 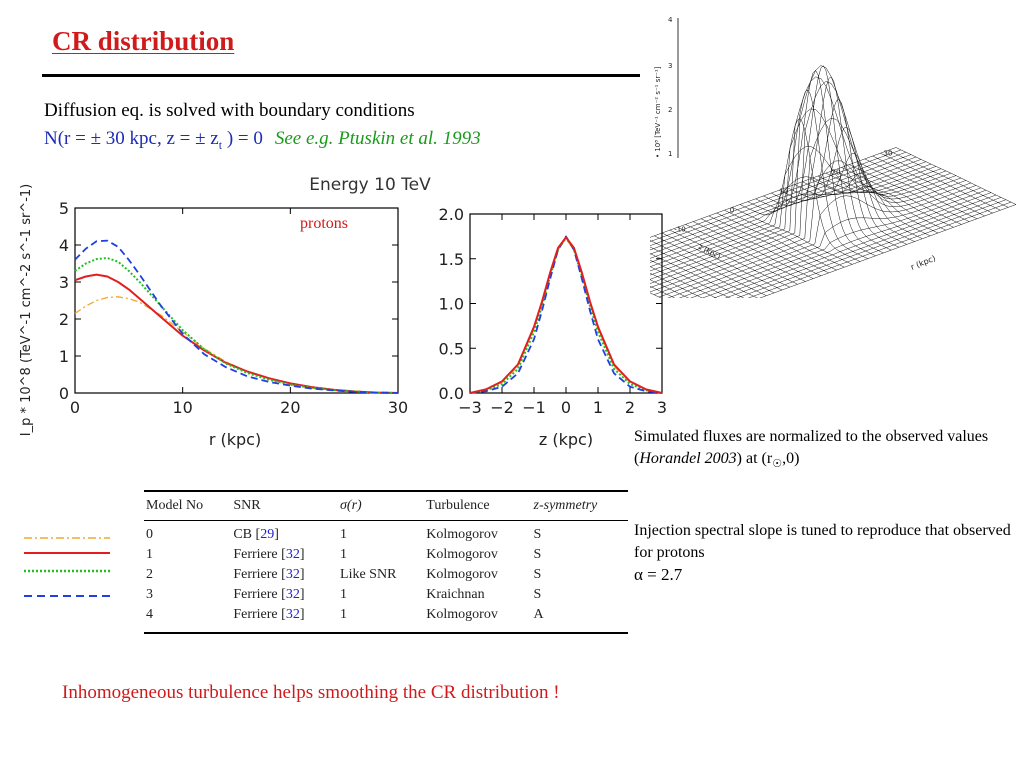 I want to click on surface-mesh, so click(x=833, y=181).